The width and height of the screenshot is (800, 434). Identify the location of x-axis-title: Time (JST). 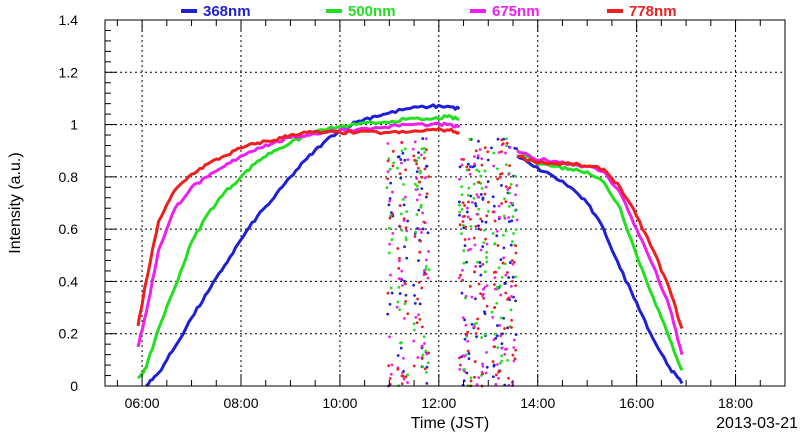
(450, 423).